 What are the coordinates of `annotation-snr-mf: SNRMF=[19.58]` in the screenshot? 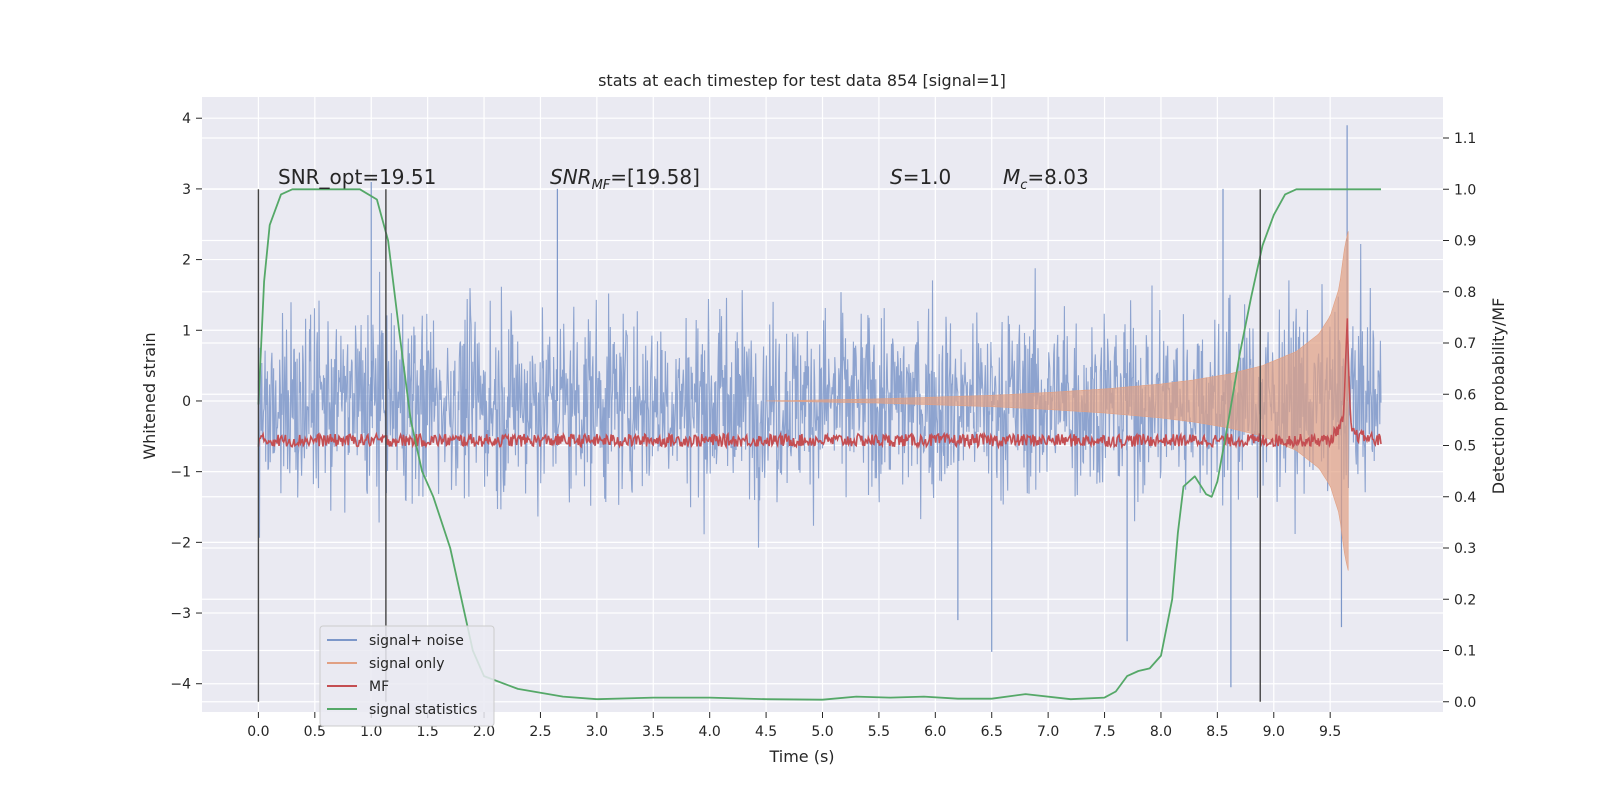 It's located at (625, 179).